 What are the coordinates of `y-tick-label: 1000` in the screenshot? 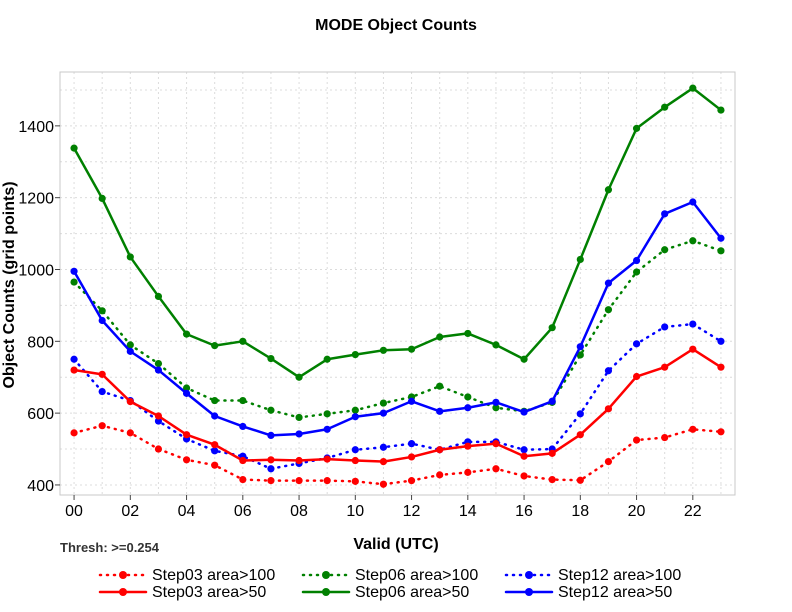 It's located at (36, 270).